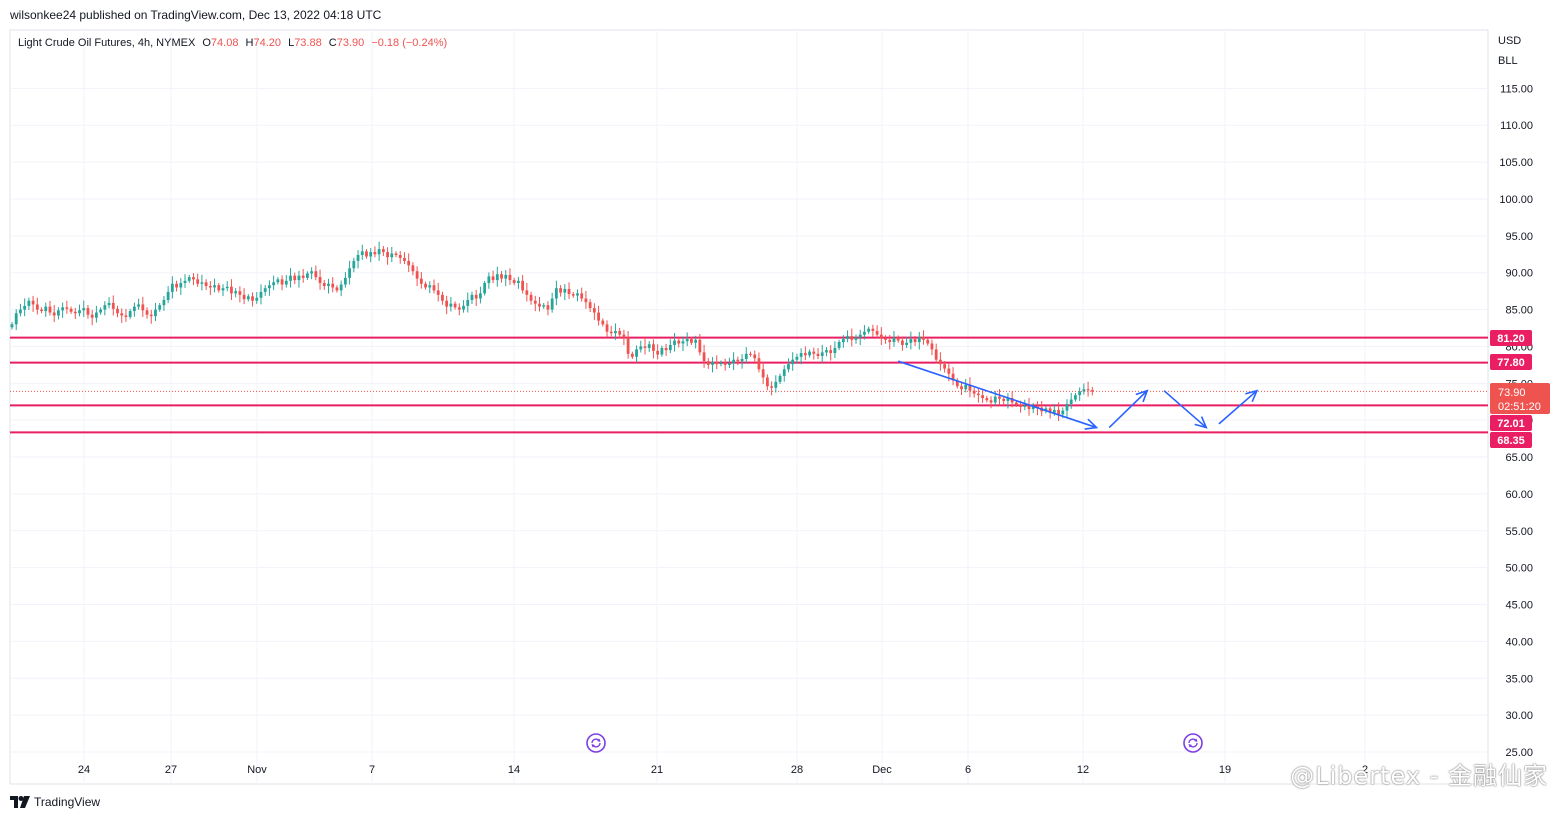 This screenshot has height=819, width=1566. Describe the element at coordinates (225, 43) in the screenshot. I see `open-value: 74.08` at that location.